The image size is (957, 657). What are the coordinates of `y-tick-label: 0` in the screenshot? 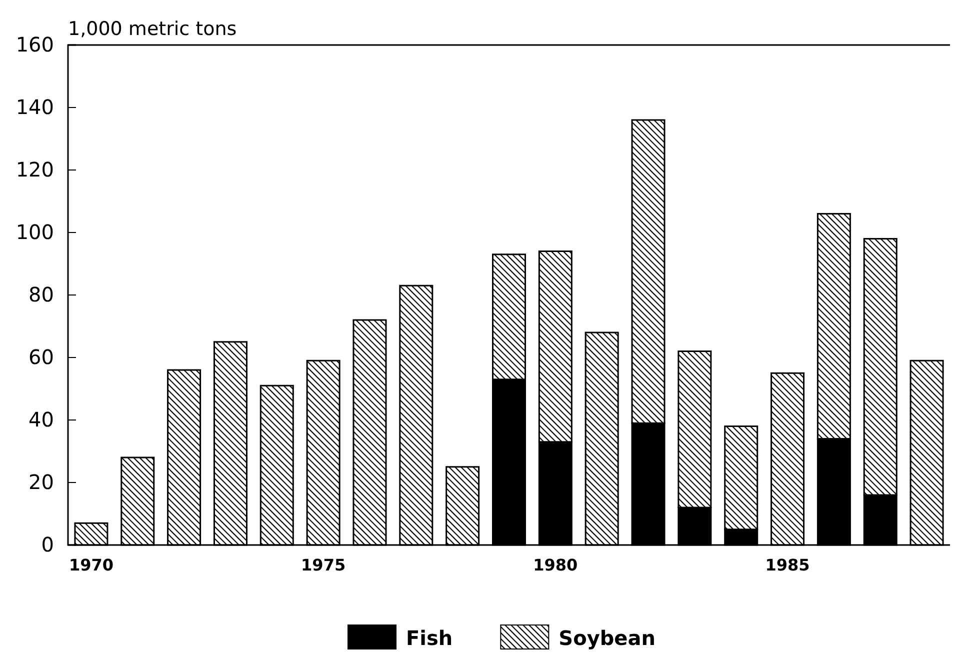 It's located at (47, 544).